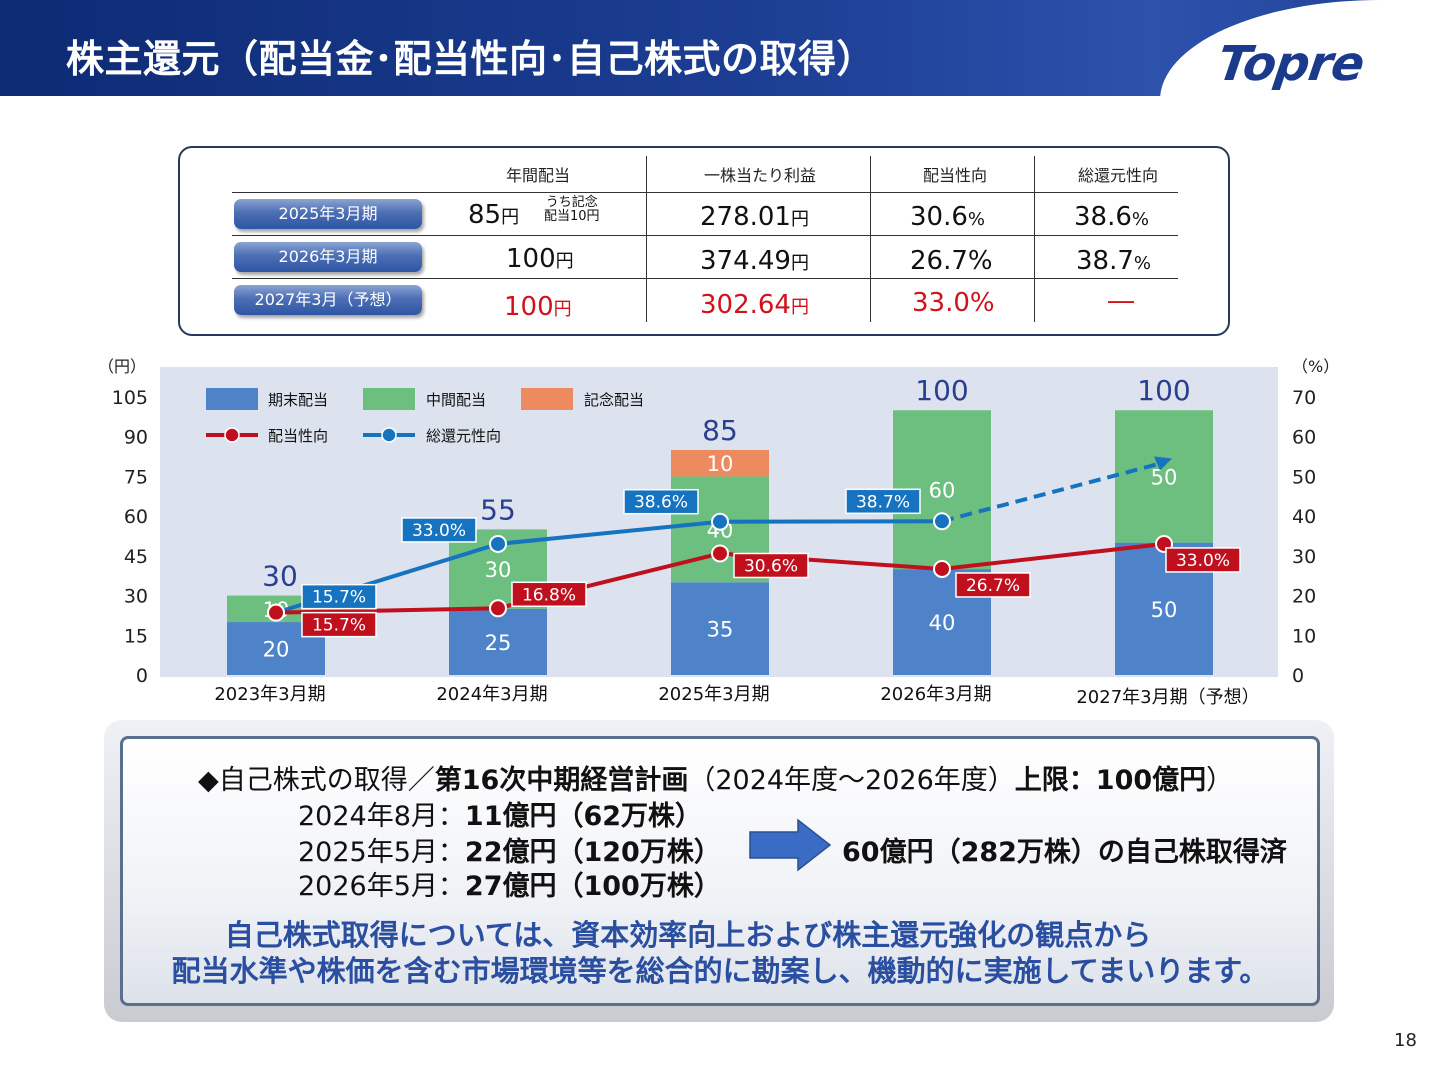 The image size is (1440, 1080). What do you see at coordinates (954, 175) in the screenshot?
I see `col-header-payout: 配当性向` at bounding box center [954, 175].